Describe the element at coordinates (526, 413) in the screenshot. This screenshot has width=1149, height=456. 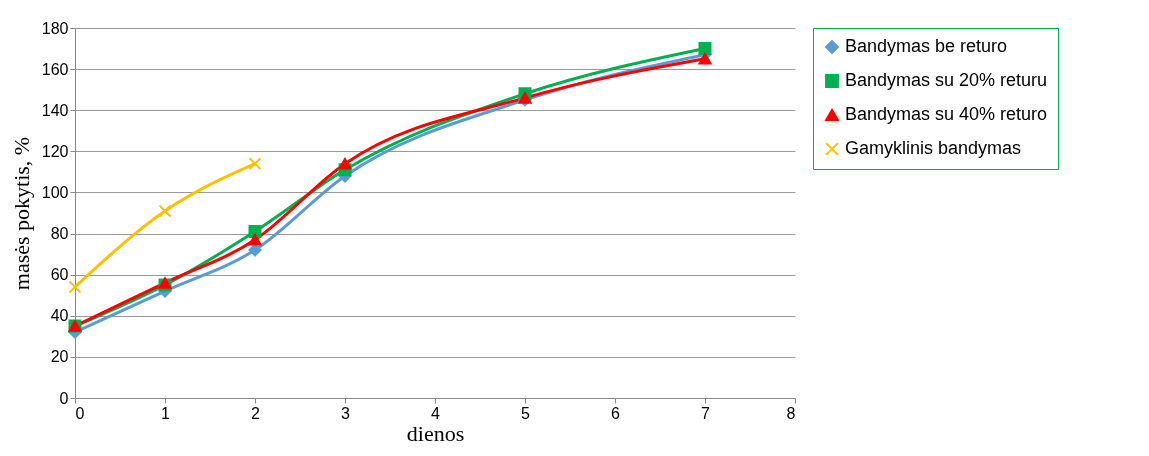
I see `x-tick-label: 5` at that location.